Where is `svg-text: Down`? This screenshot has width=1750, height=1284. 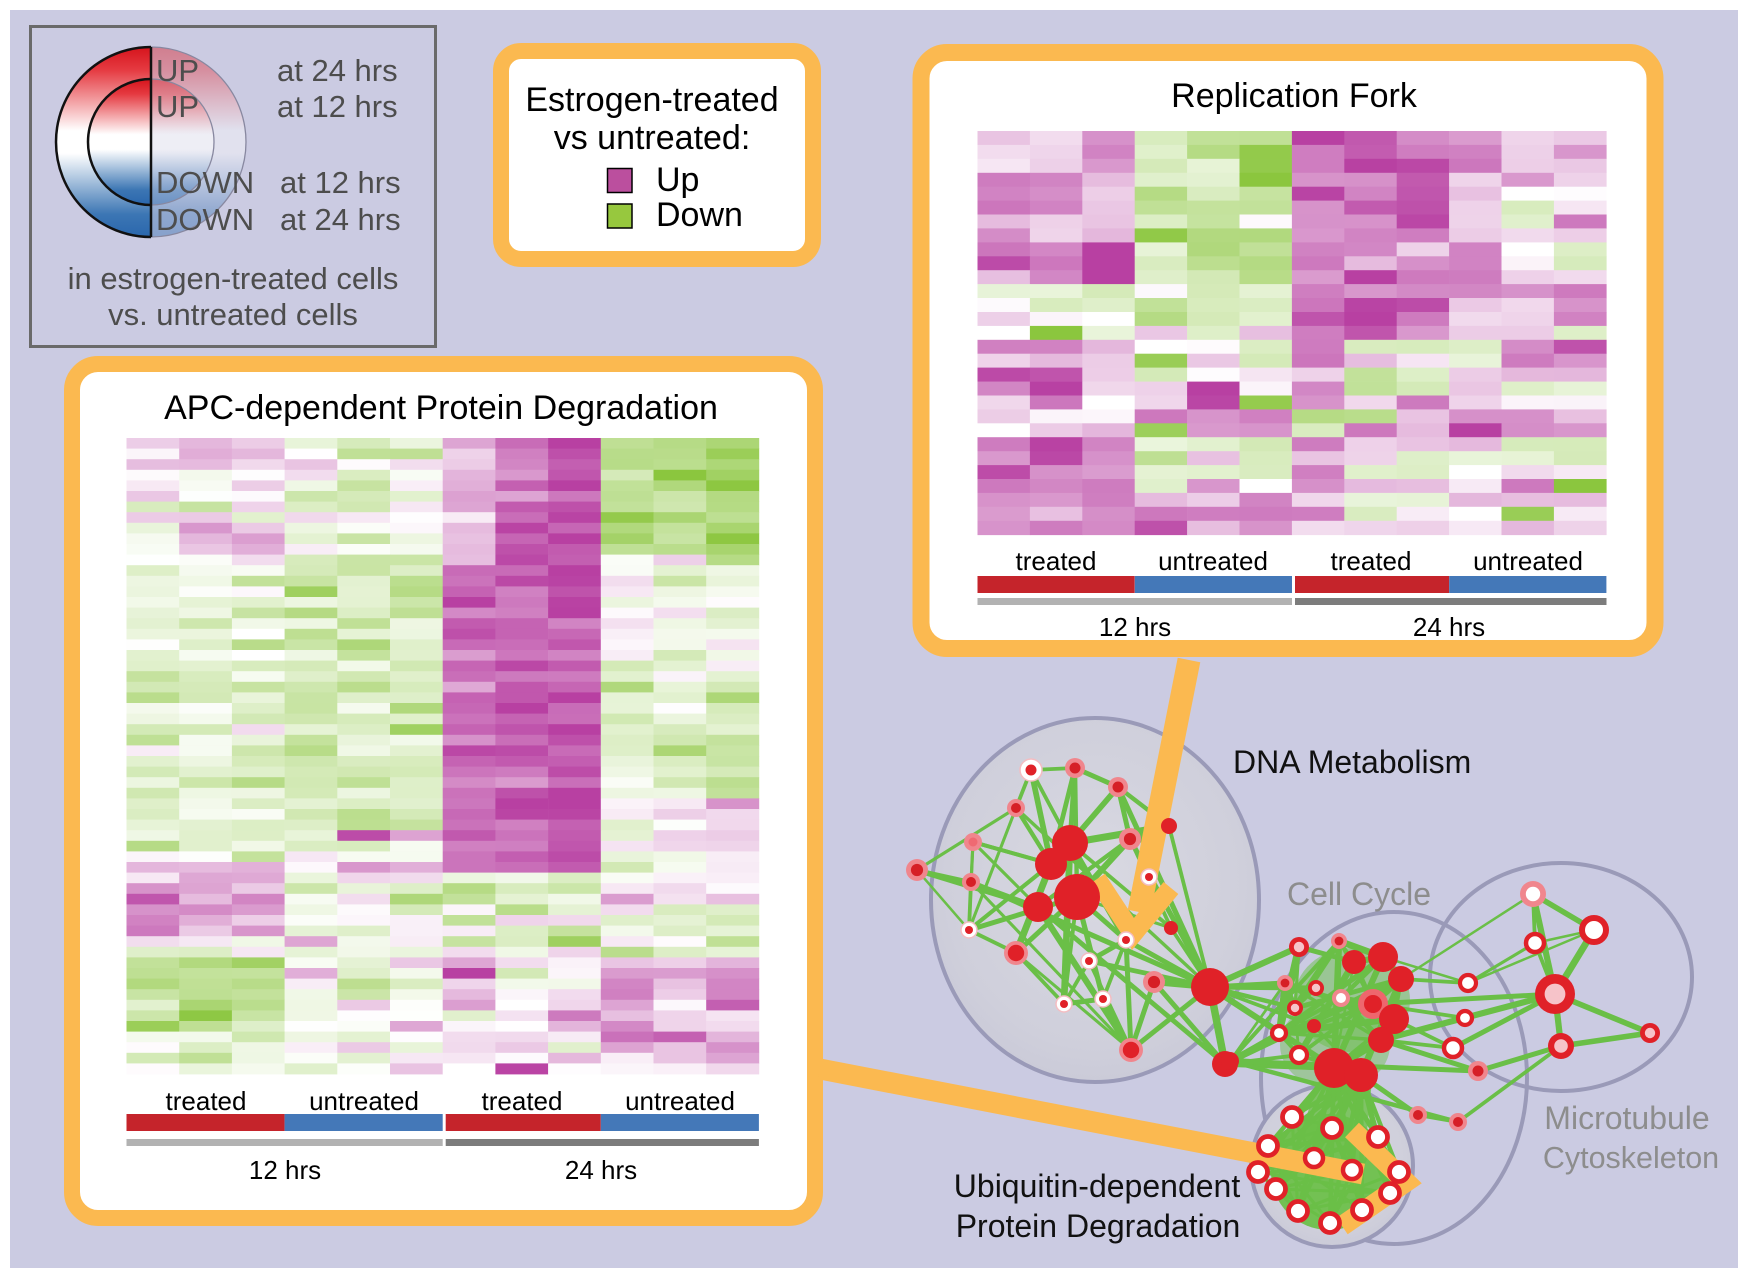
svg-text: Down is located at coordinates (699, 215).